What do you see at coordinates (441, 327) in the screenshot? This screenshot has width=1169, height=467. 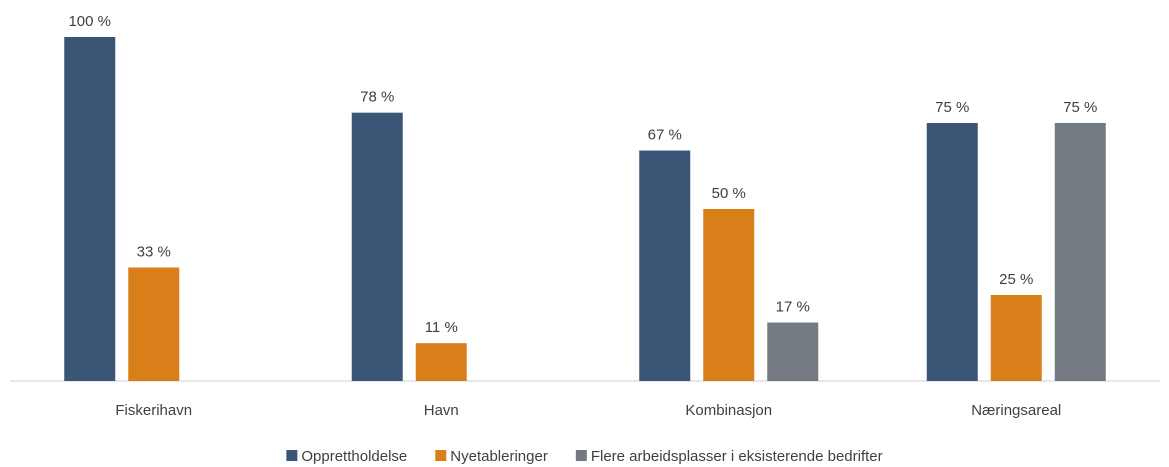 I see `value-label: 11 %` at bounding box center [441, 327].